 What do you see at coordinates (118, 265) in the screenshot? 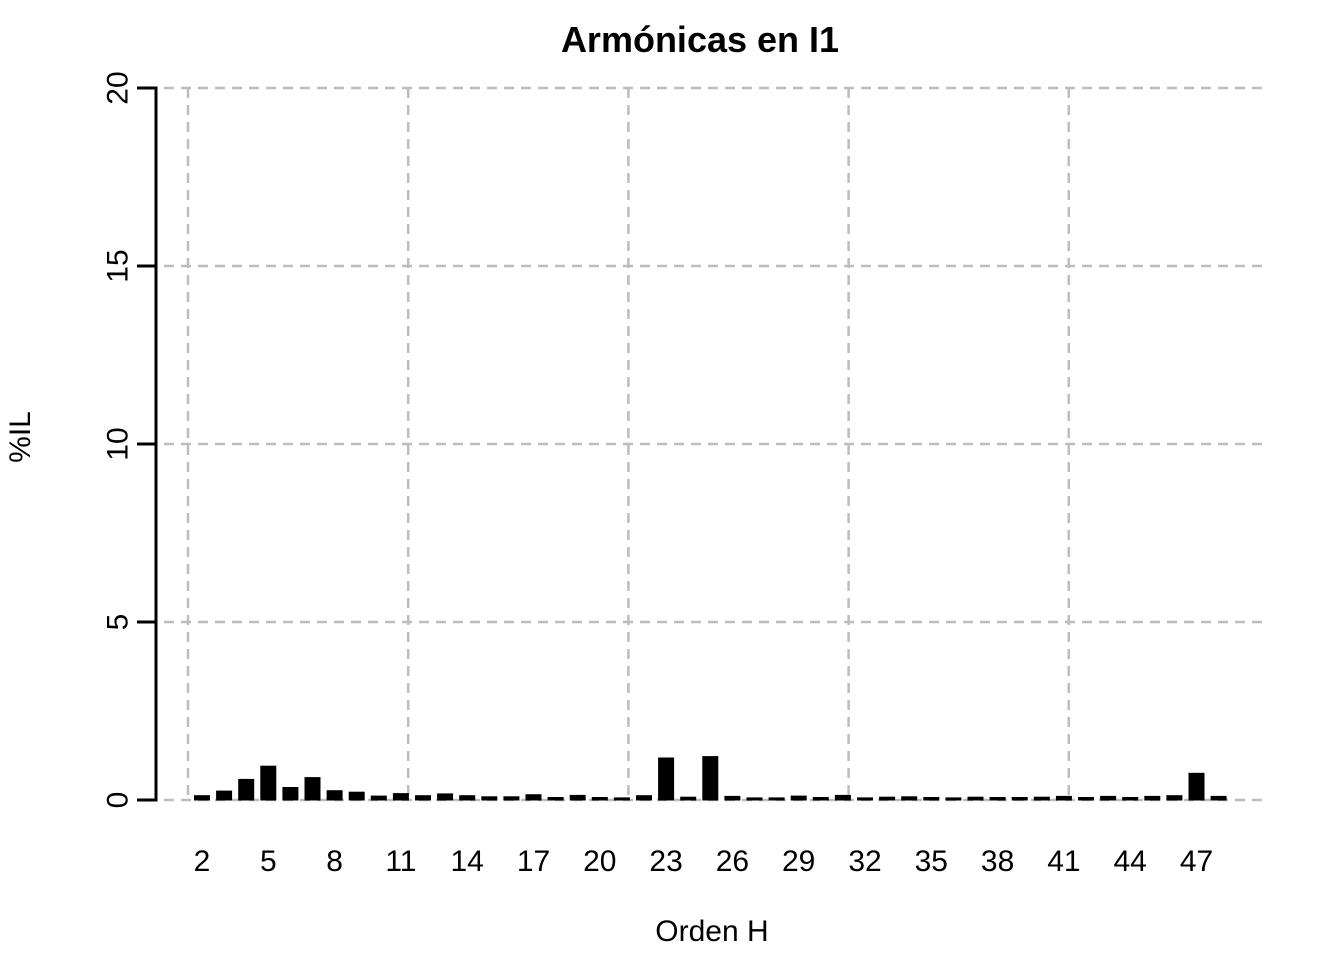
I see `y-tick-label-15: 15` at bounding box center [118, 265].